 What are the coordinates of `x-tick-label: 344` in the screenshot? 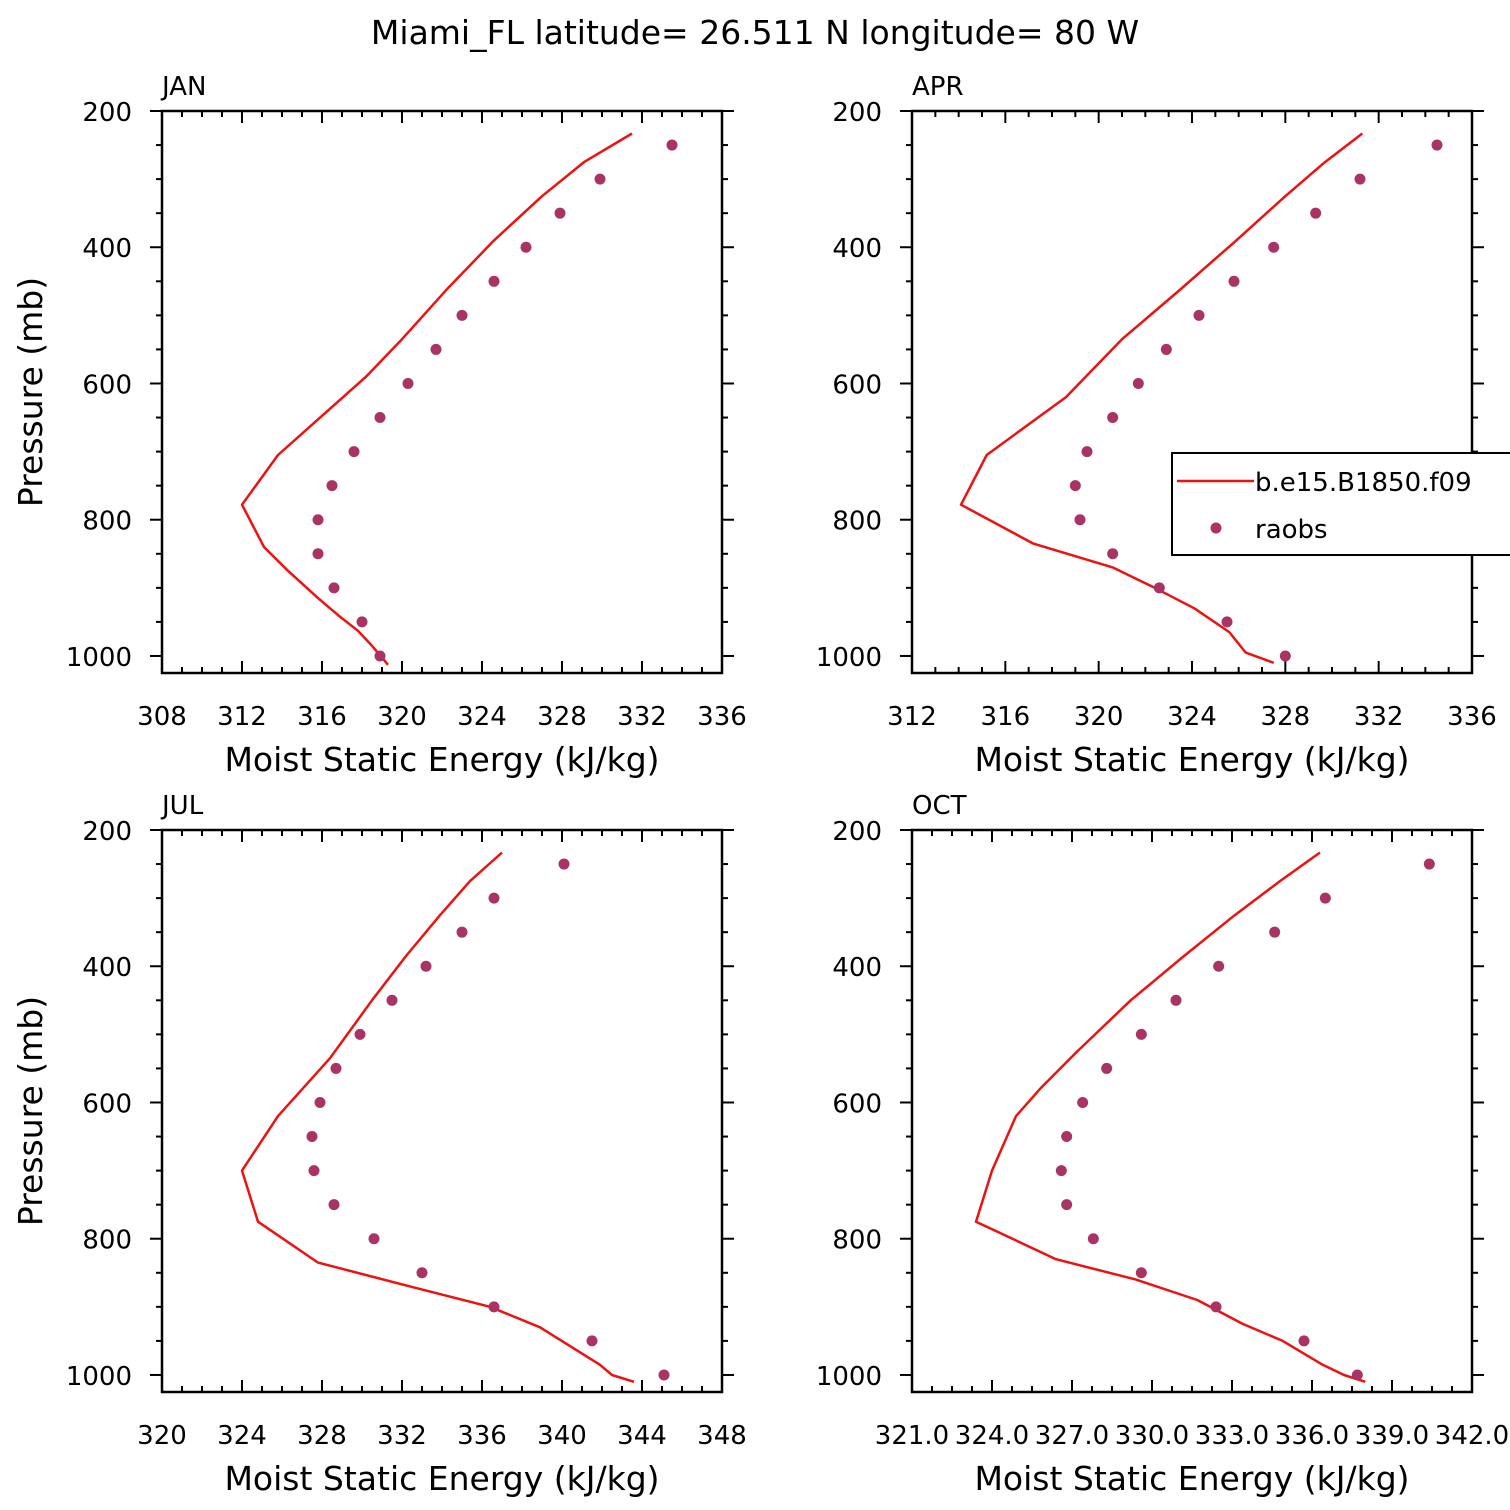 It's located at (642, 1436).